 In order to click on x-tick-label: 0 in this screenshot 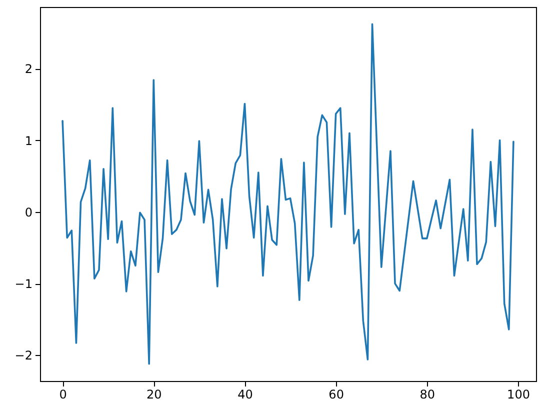, I will do `click(63, 395)`.